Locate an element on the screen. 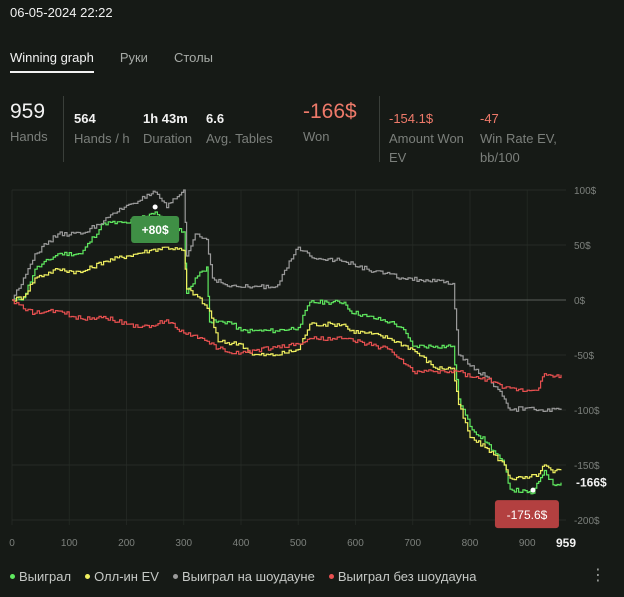 This screenshot has width=624, height=597. stat-amount-won-ev: -154.1$ Amount Won EV is located at coordinates (426, 133).